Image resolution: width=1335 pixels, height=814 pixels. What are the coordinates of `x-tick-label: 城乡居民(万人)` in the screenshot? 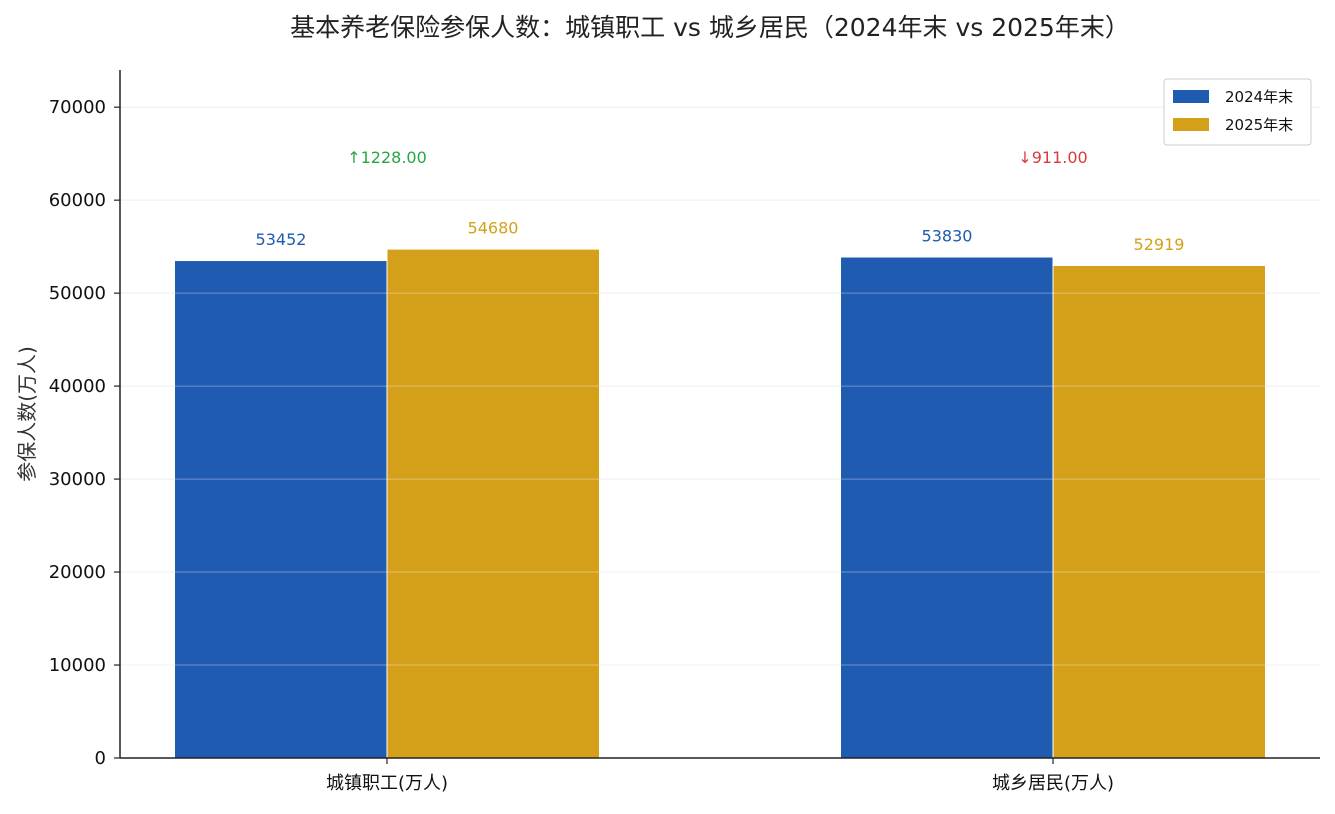 It's located at (1053, 783).